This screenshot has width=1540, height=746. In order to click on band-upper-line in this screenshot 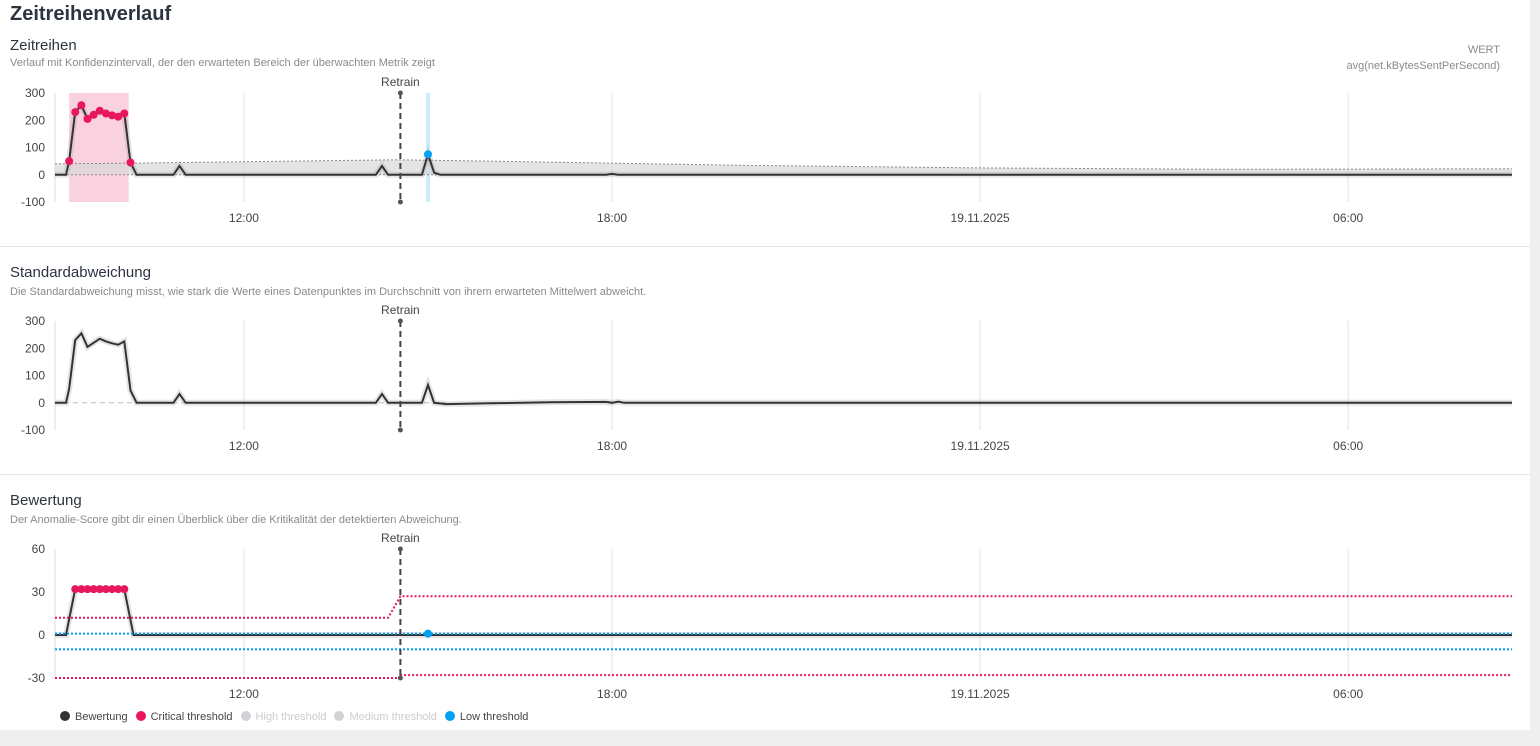, I will do `click(783, 164)`.